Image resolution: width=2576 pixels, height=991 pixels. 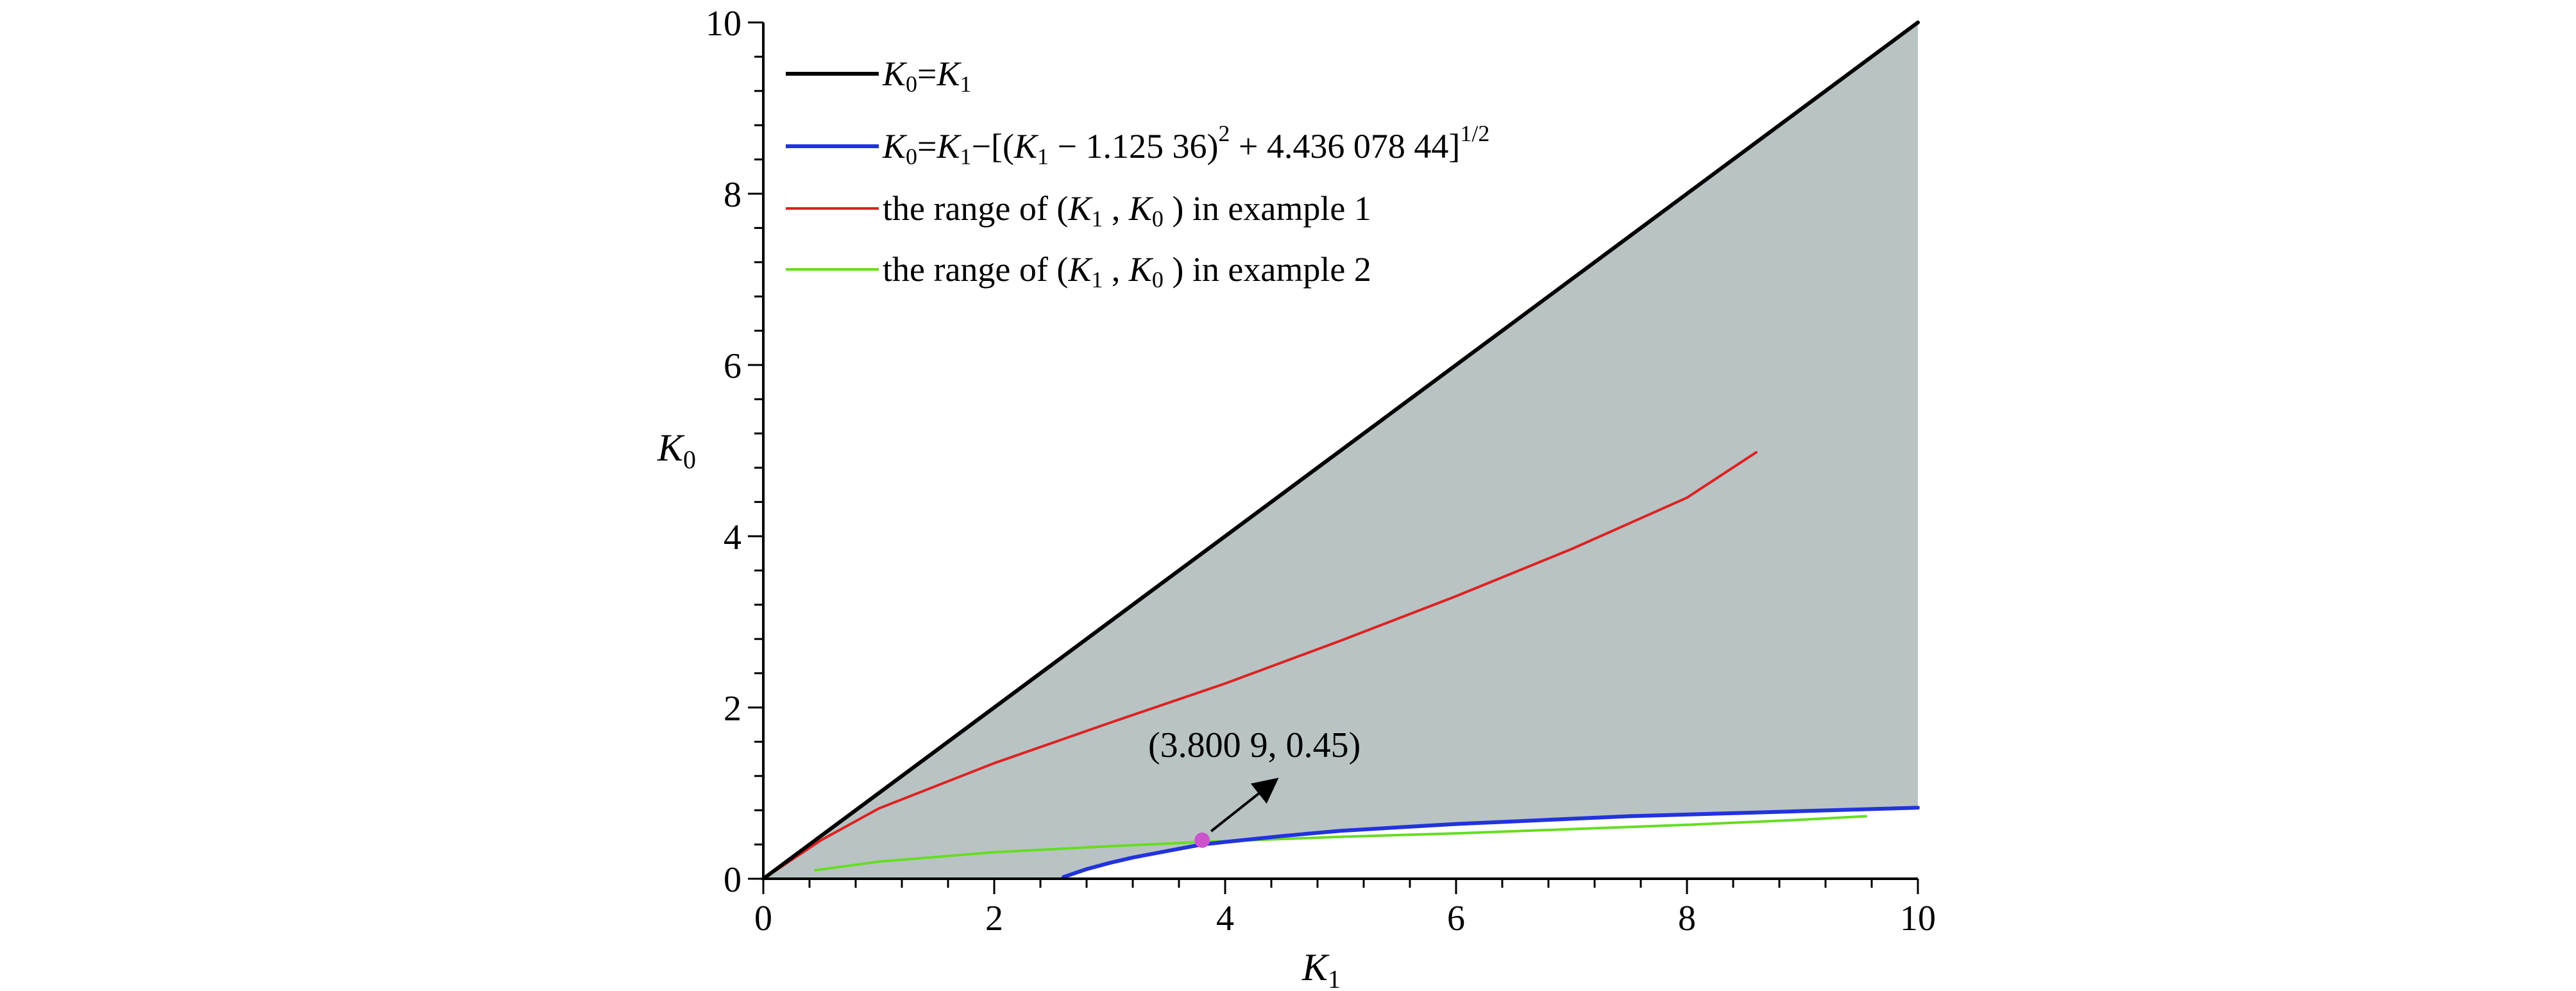 What do you see at coordinates (676, 451) in the screenshot?
I see `y-axis-label: K0` at bounding box center [676, 451].